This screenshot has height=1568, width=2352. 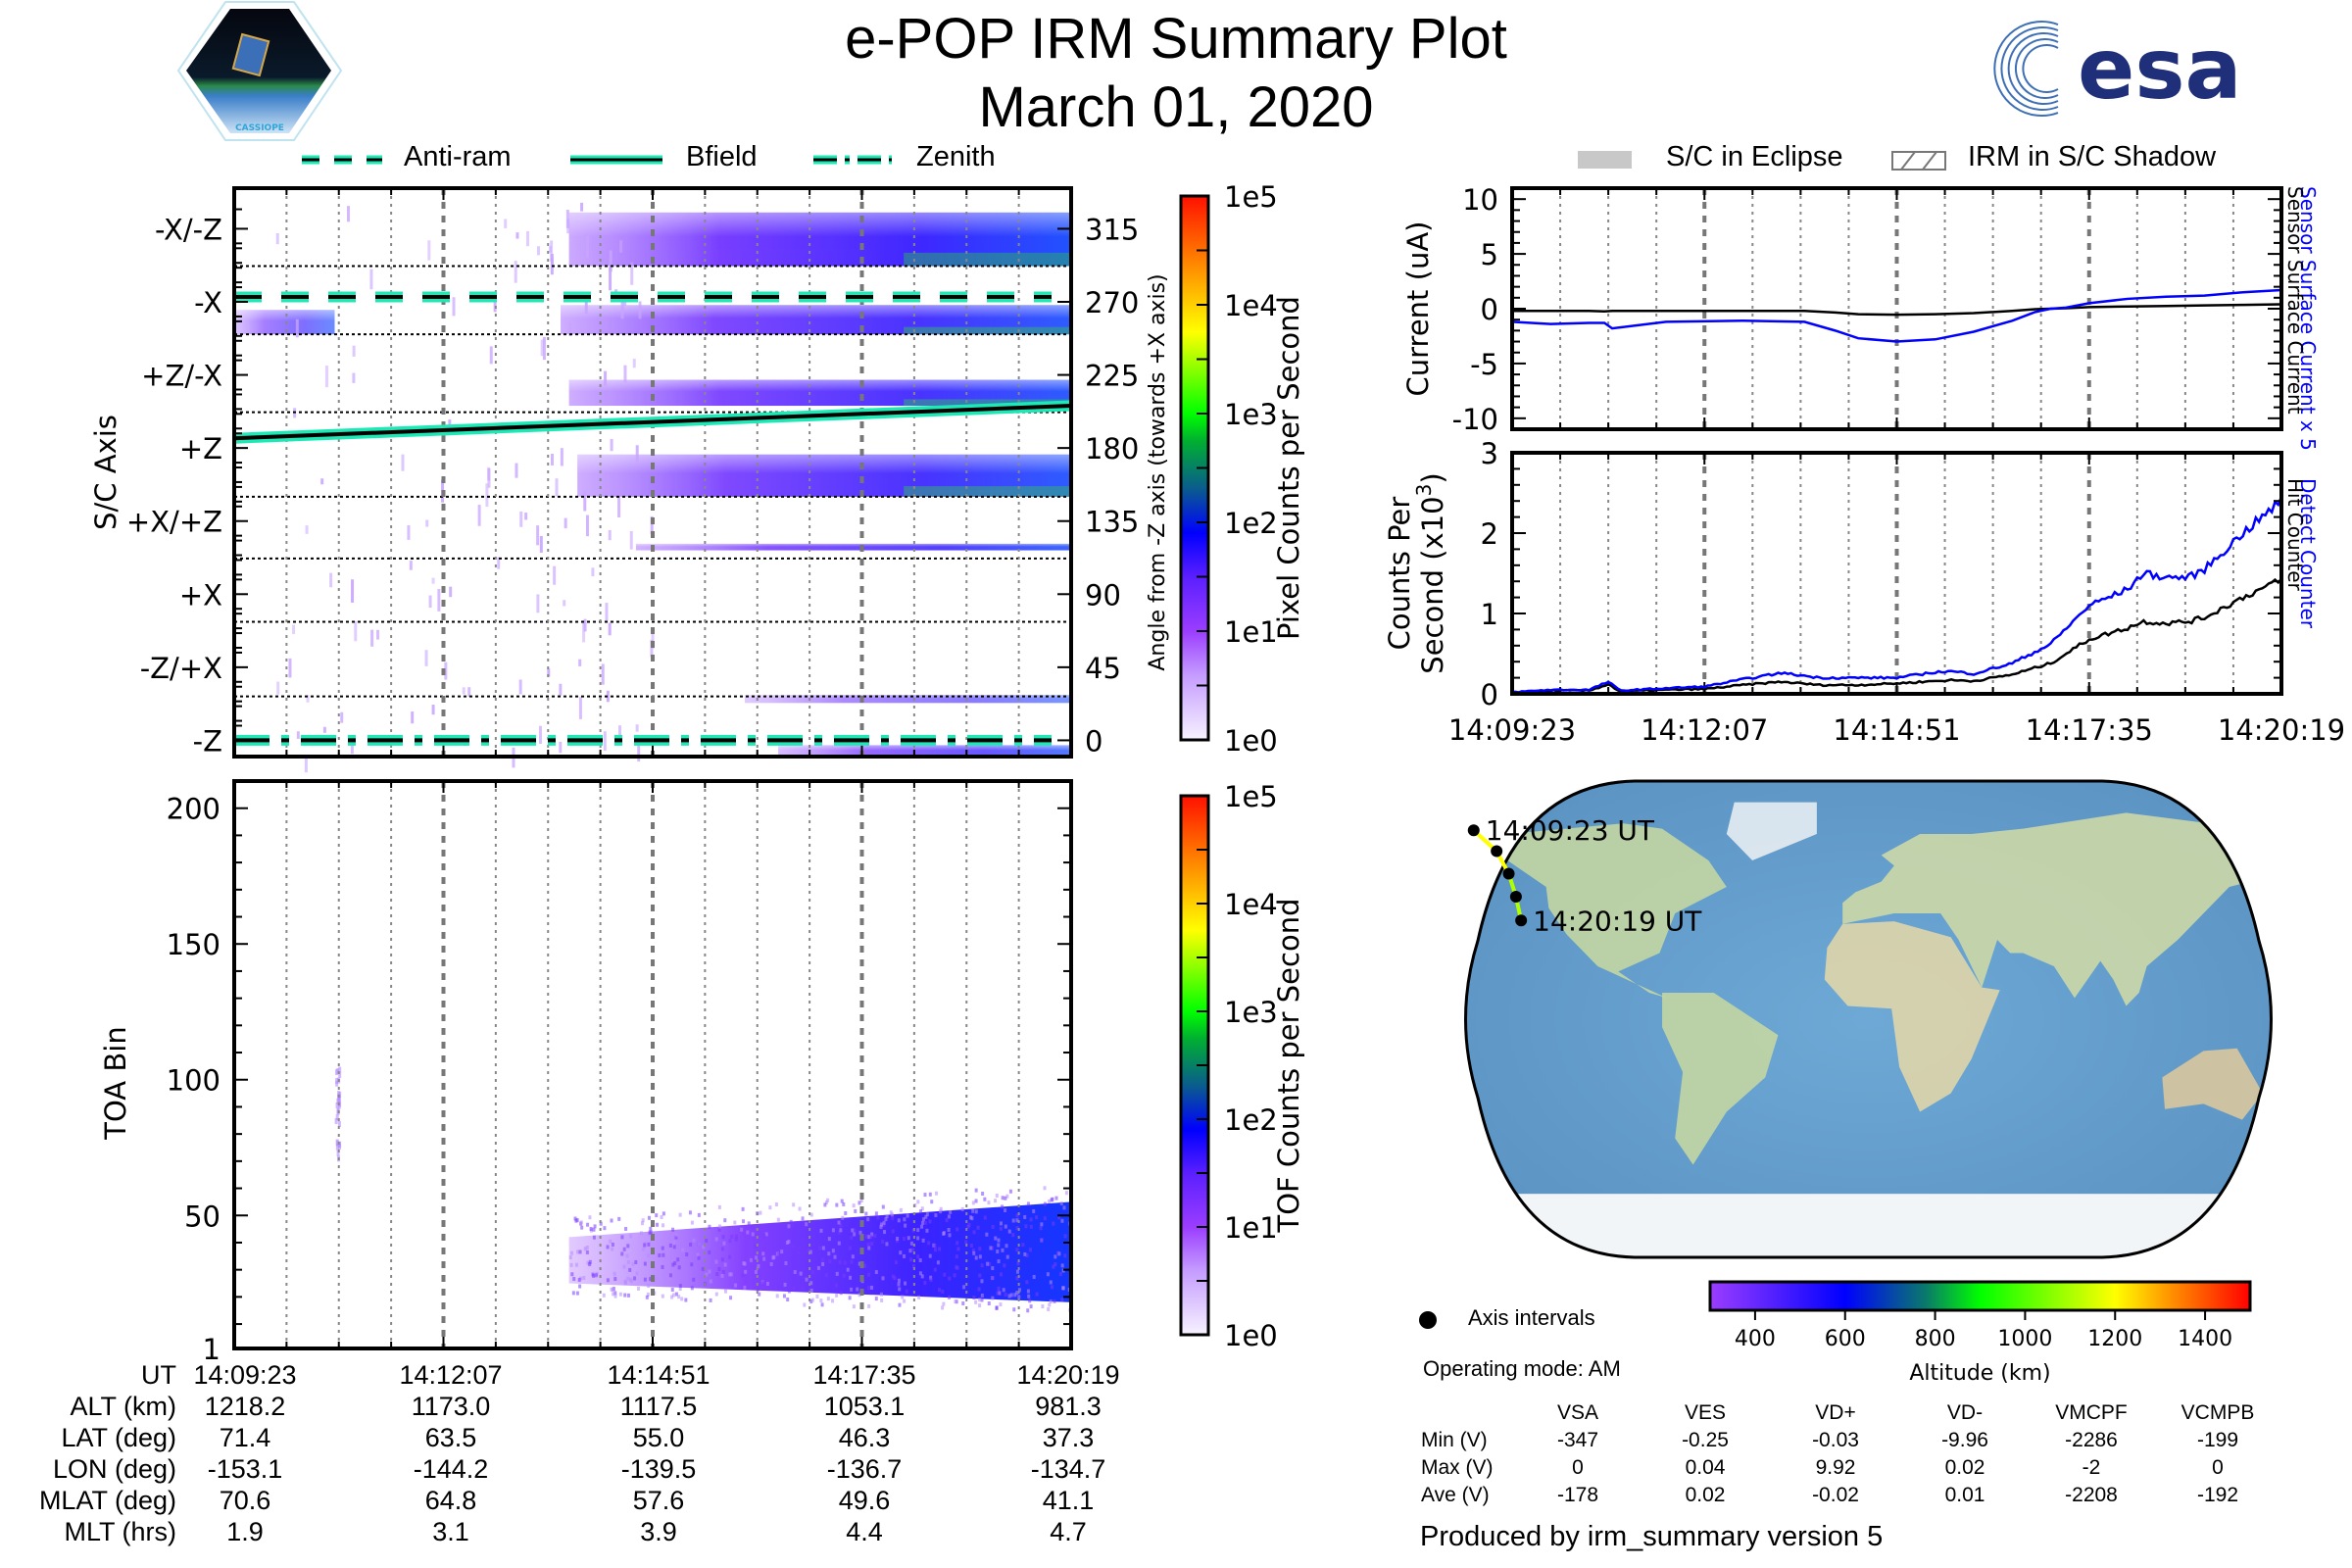 I want to click on left-legend: Anti-ram Bfield Zenith, so click(x=676, y=158).